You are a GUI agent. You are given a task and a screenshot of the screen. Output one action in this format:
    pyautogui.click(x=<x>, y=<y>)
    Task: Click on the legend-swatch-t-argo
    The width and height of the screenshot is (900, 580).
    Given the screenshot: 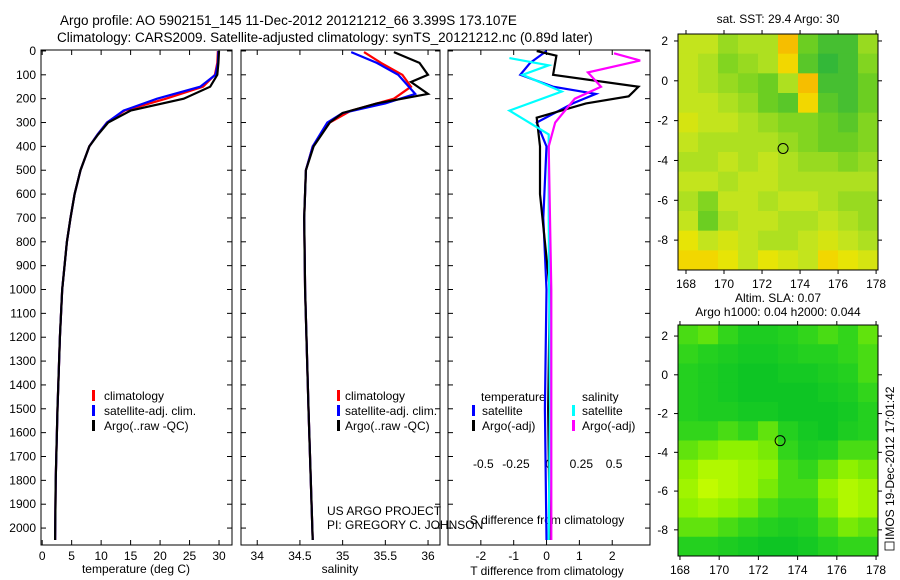 What is the action you would take?
    pyautogui.click(x=473, y=425)
    